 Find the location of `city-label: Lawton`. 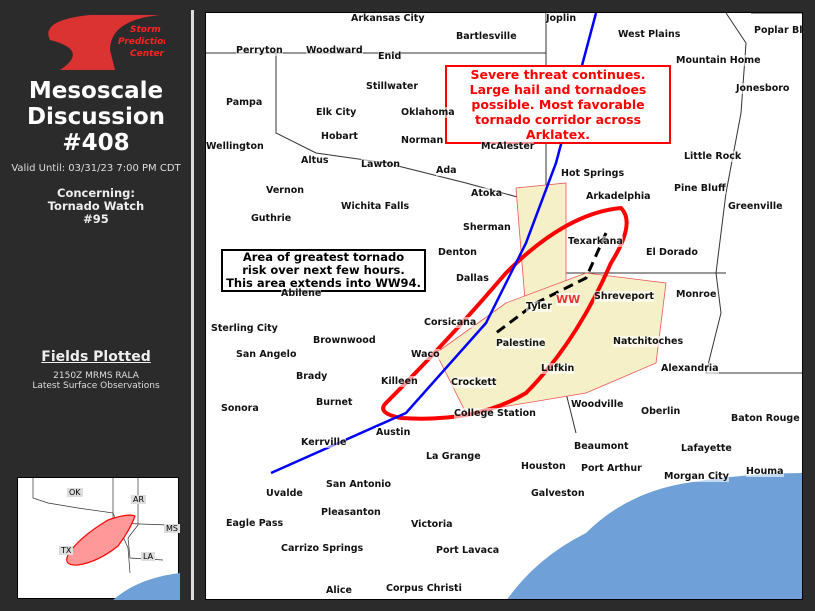

city-label: Lawton is located at coordinates (381, 164).